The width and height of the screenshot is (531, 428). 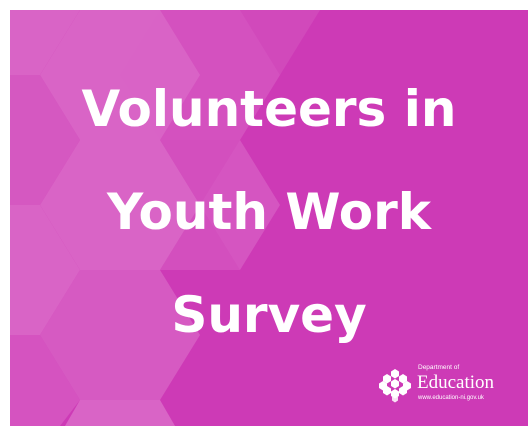 I want to click on title-line-1: Volunteers in, so click(x=269, y=109).